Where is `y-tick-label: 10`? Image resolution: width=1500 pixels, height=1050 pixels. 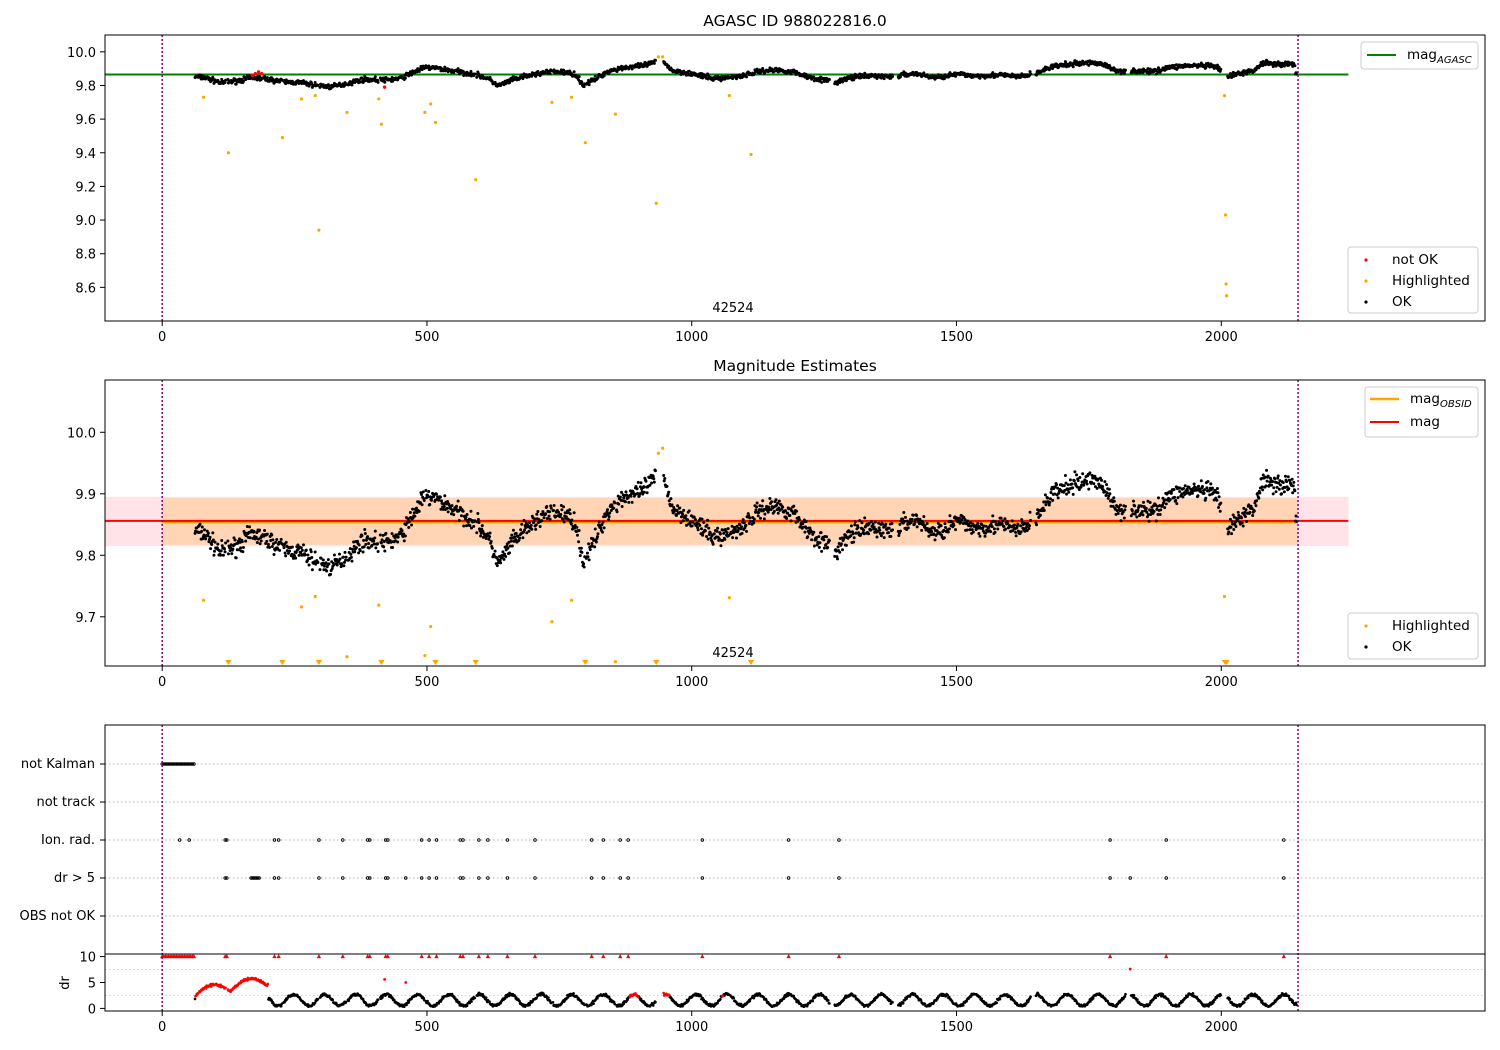 y-tick-label: 10 is located at coordinates (87, 958).